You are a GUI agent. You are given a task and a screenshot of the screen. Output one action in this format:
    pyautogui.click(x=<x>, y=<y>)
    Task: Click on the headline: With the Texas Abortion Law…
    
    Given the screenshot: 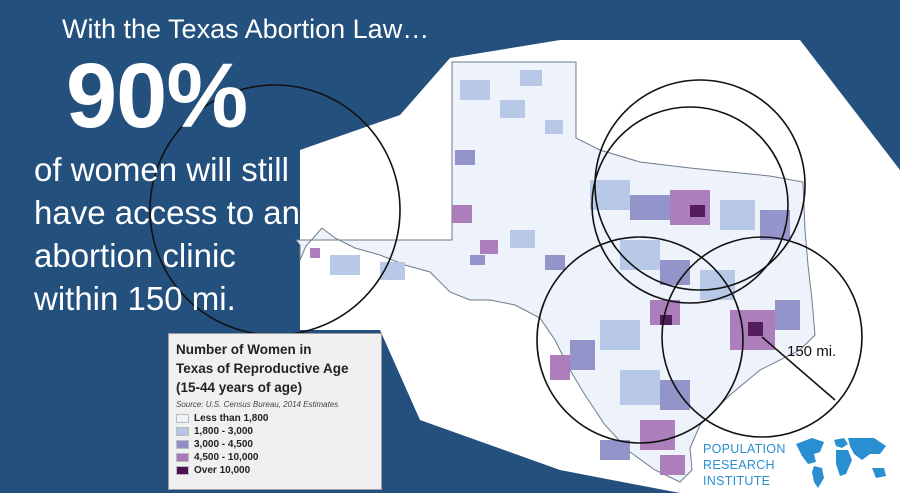 What is the action you would take?
    pyautogui.click(x=246, y=29)
    